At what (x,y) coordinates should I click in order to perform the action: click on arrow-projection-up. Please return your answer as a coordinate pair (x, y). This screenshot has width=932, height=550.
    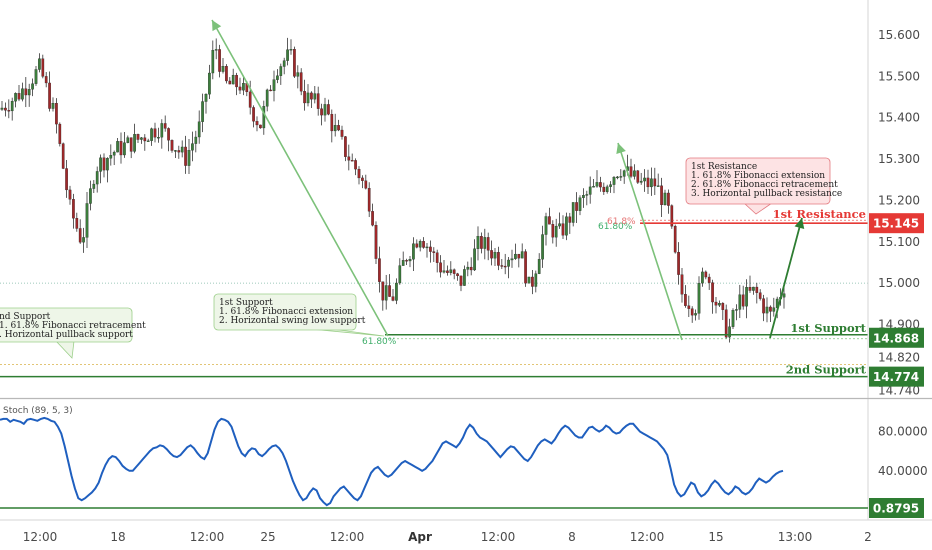
    Looking at the image, I should click on (787, 278).